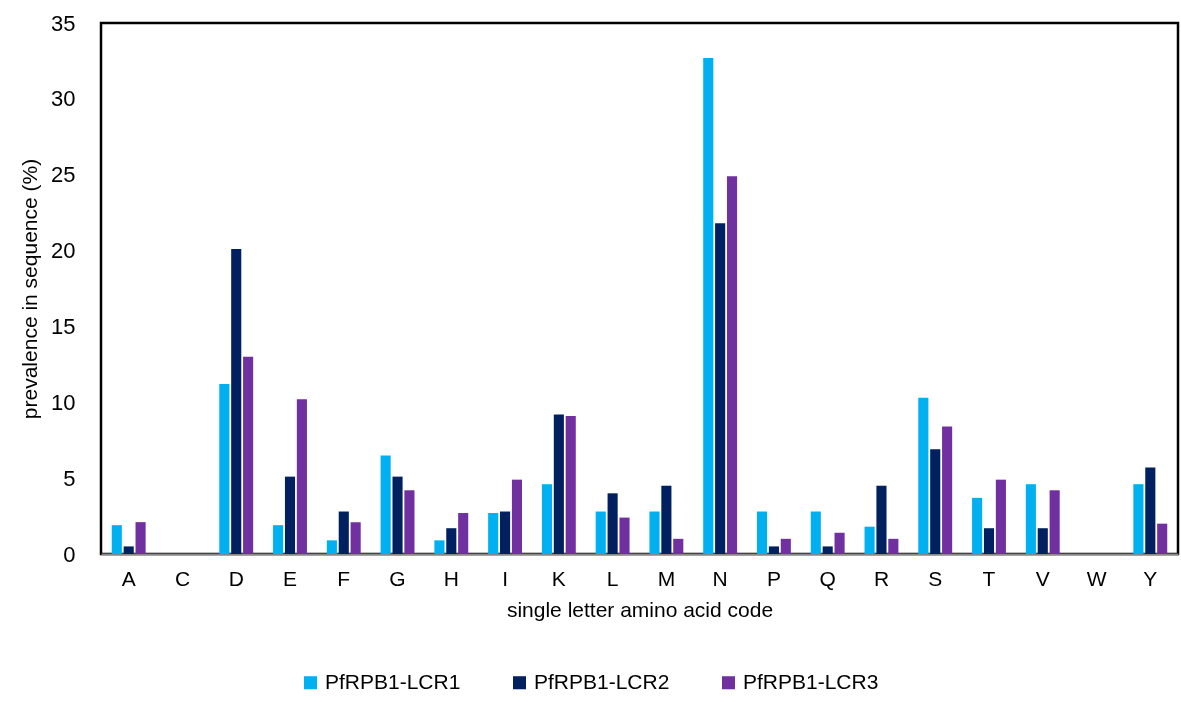 This screenshot has height=702, width=1181. I want to click on x-tick-label: W, so click(1096, 578).